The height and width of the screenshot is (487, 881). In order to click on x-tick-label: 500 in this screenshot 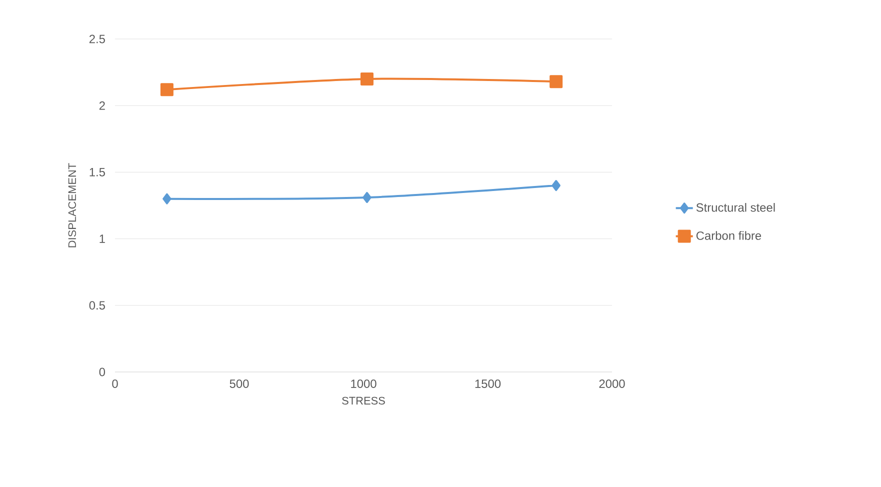, I will do `click(239, 384)`.